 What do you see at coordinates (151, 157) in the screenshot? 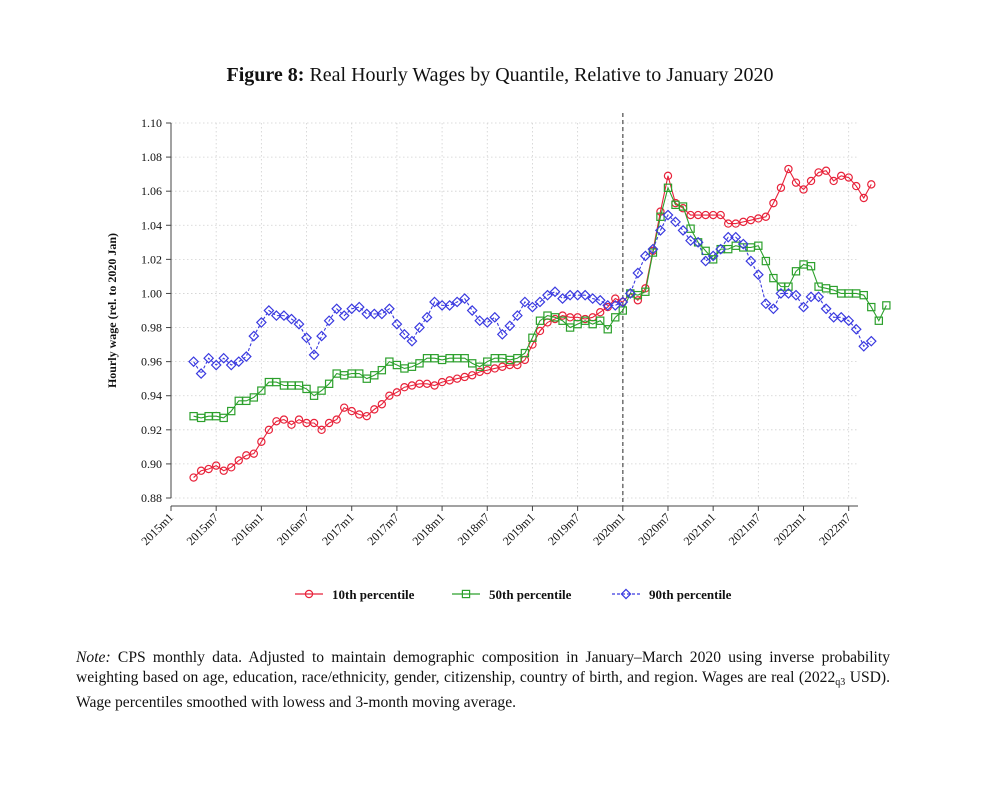
I see `y-tick-label: 1.08` at bounding box center [151, 157].